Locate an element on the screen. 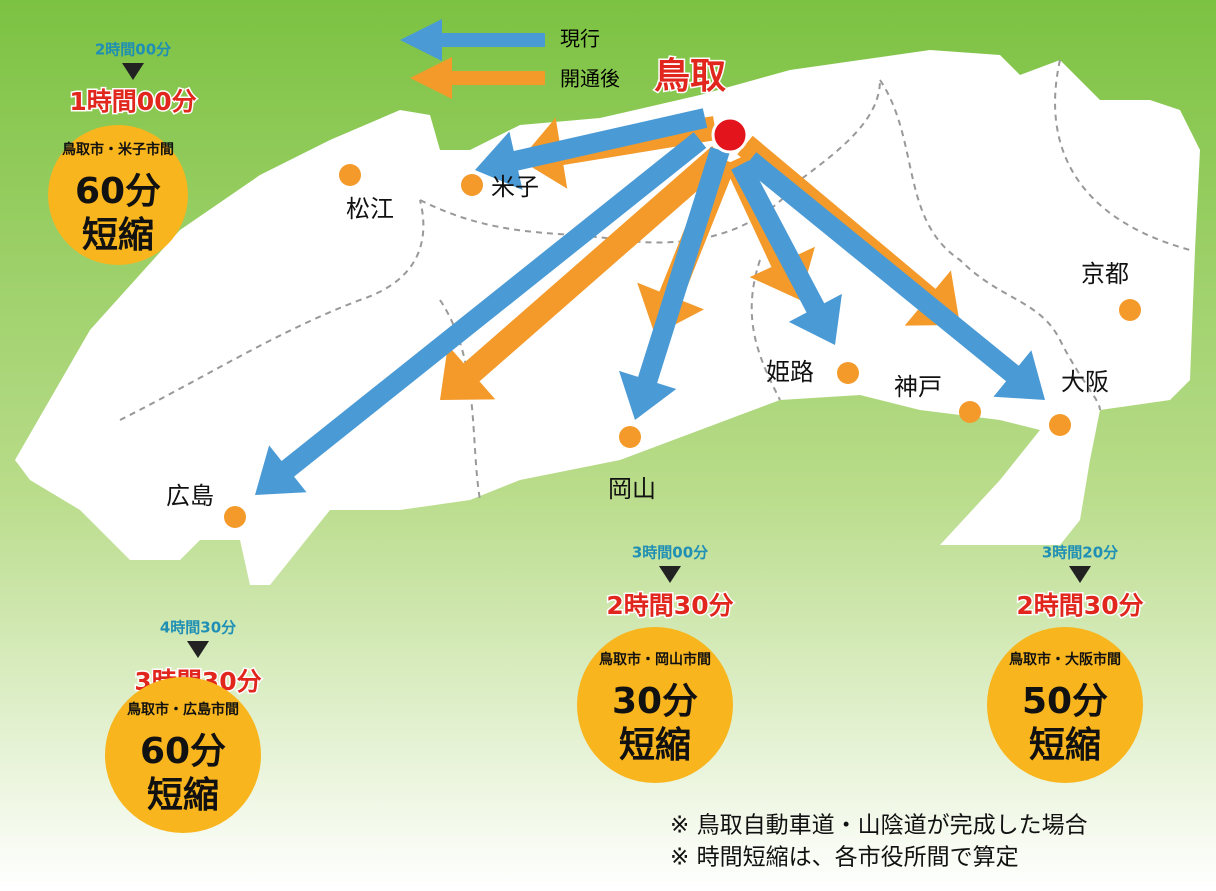 The height and width of the screenshot is (891, 1216). before-time: 4時間30分 is located at coordinates (198, 628).